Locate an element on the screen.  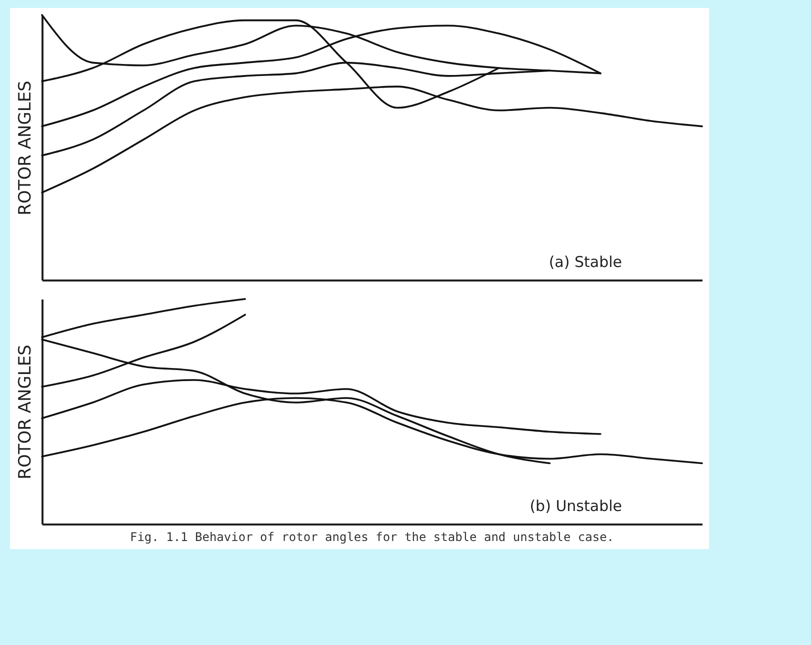
annotation: (a) Stable is located at coordinates (585, 262).